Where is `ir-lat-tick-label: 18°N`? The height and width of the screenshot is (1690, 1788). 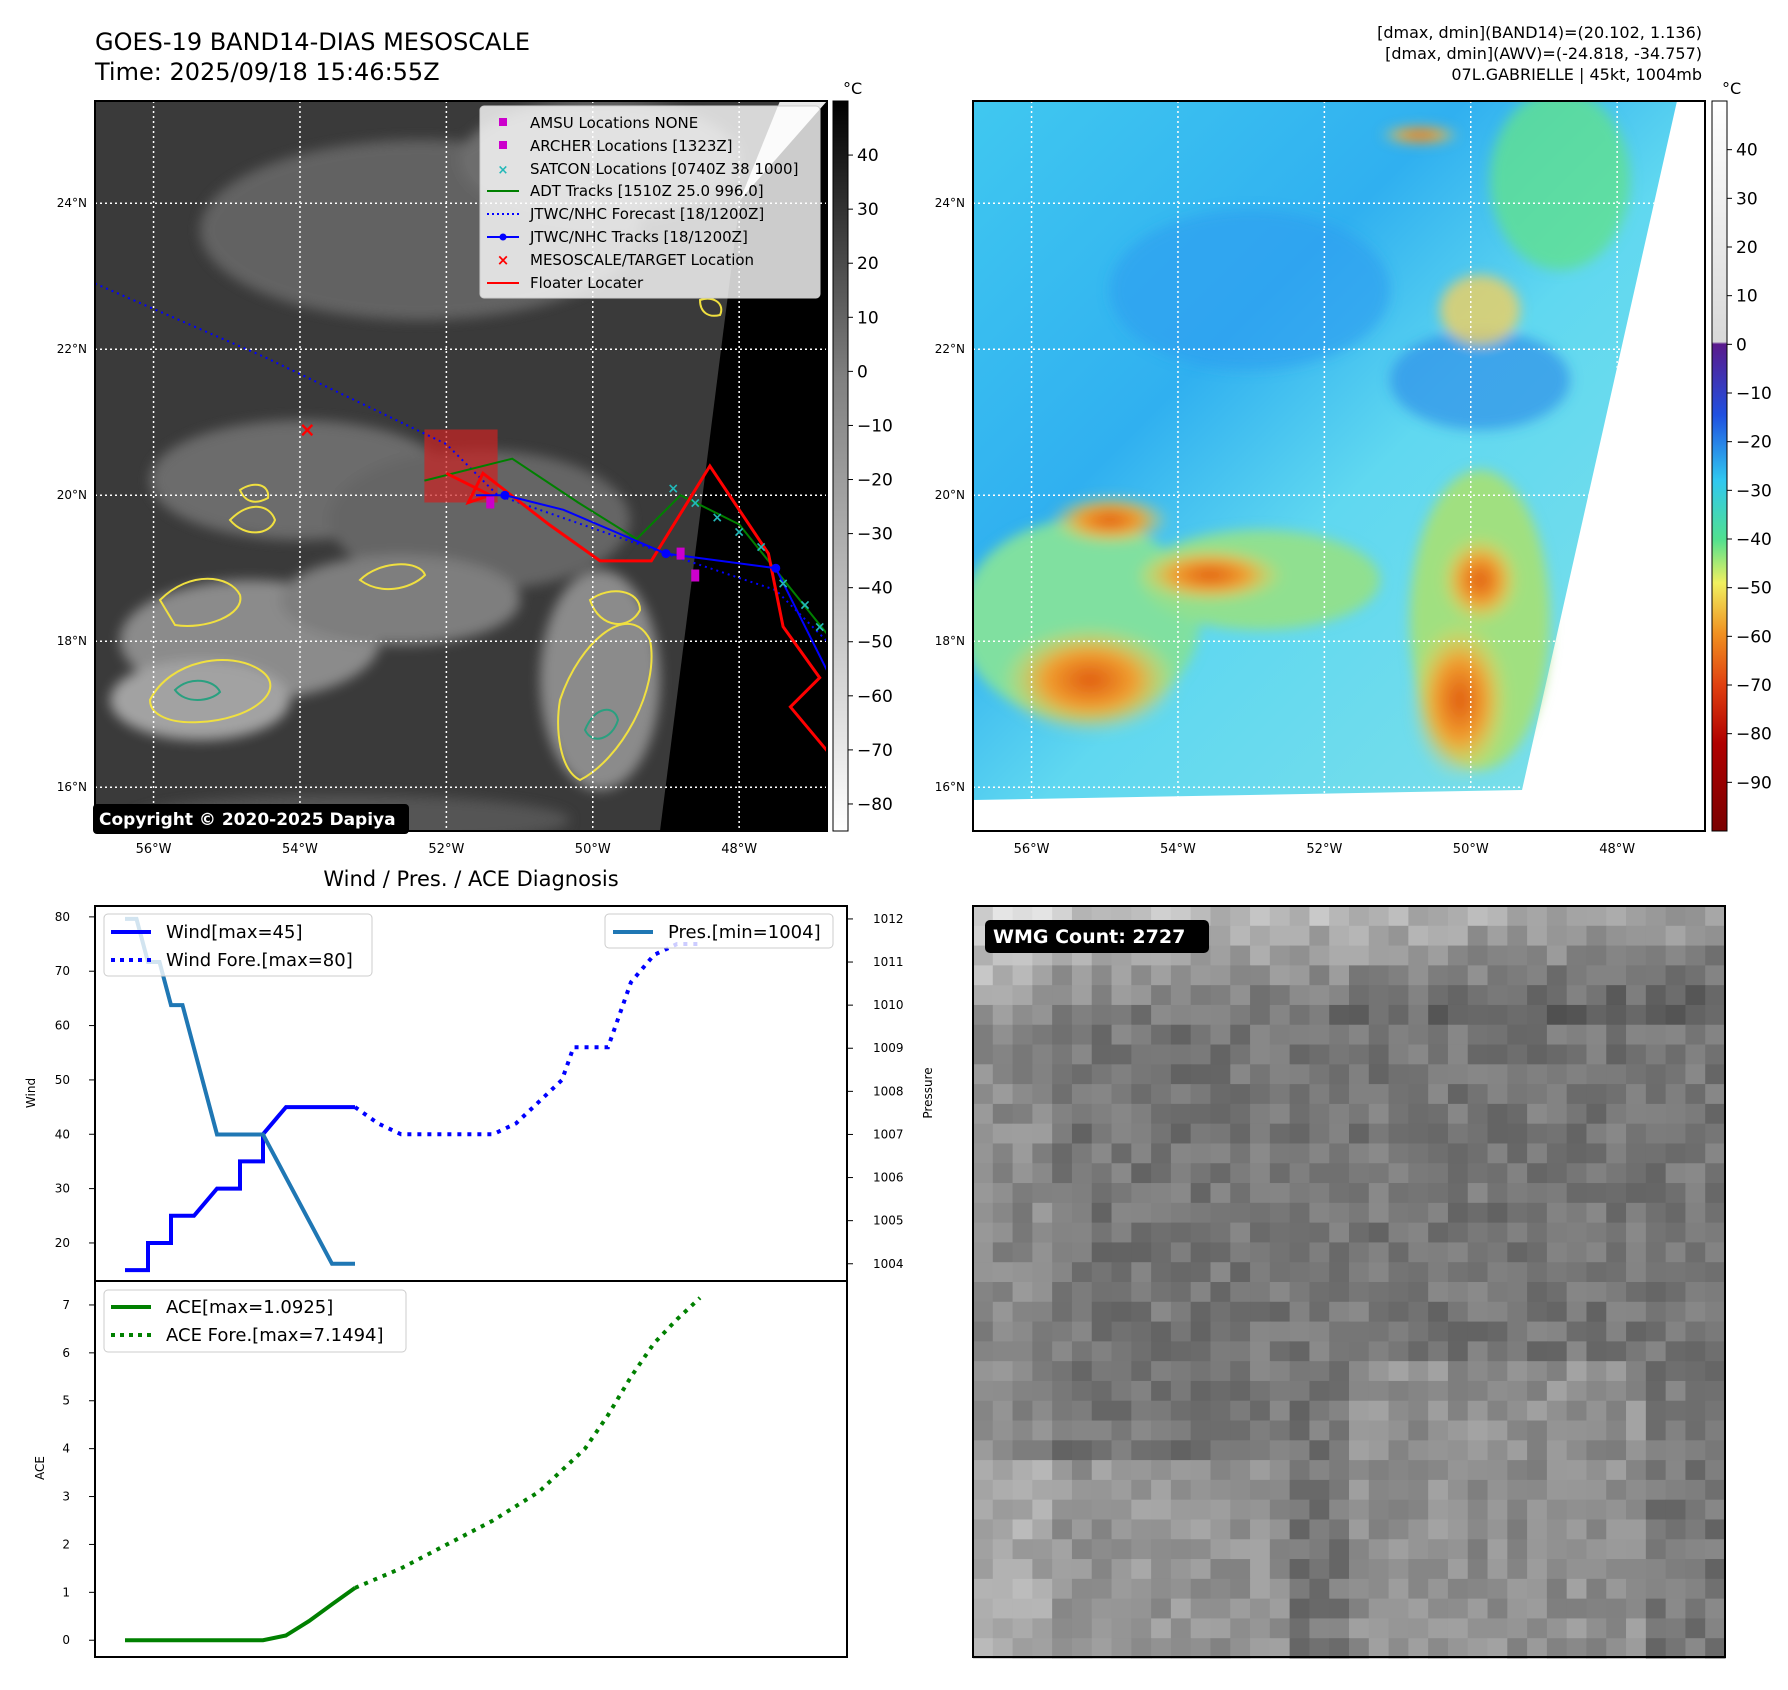
ir-lat-tick-label: 18°N is located at coordinates (72, 641).